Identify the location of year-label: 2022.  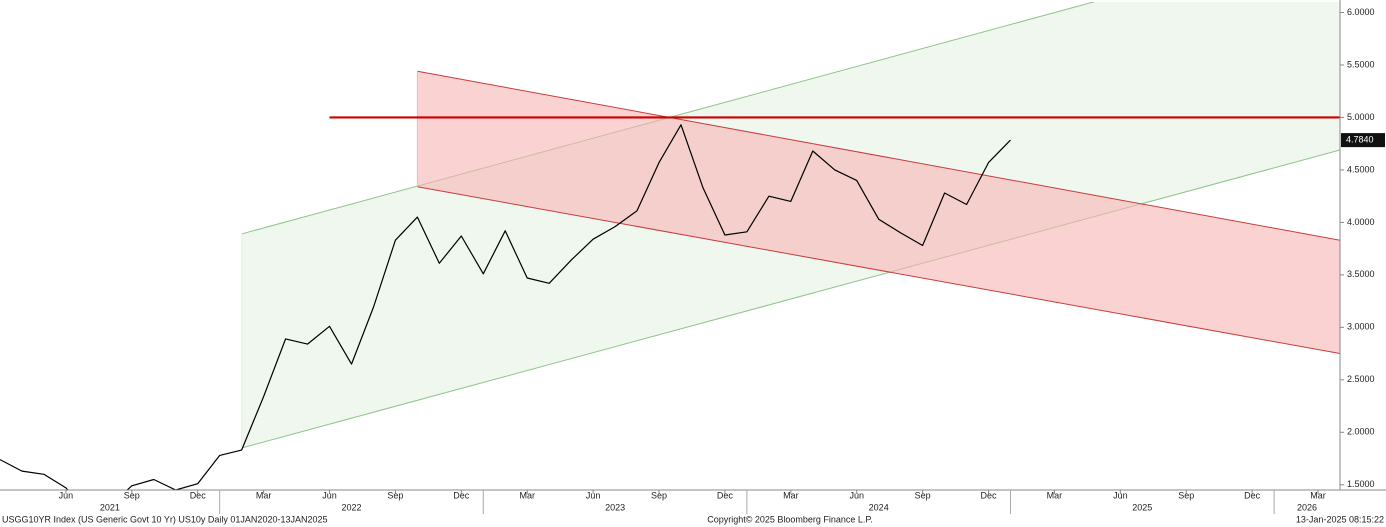
(351, 507).